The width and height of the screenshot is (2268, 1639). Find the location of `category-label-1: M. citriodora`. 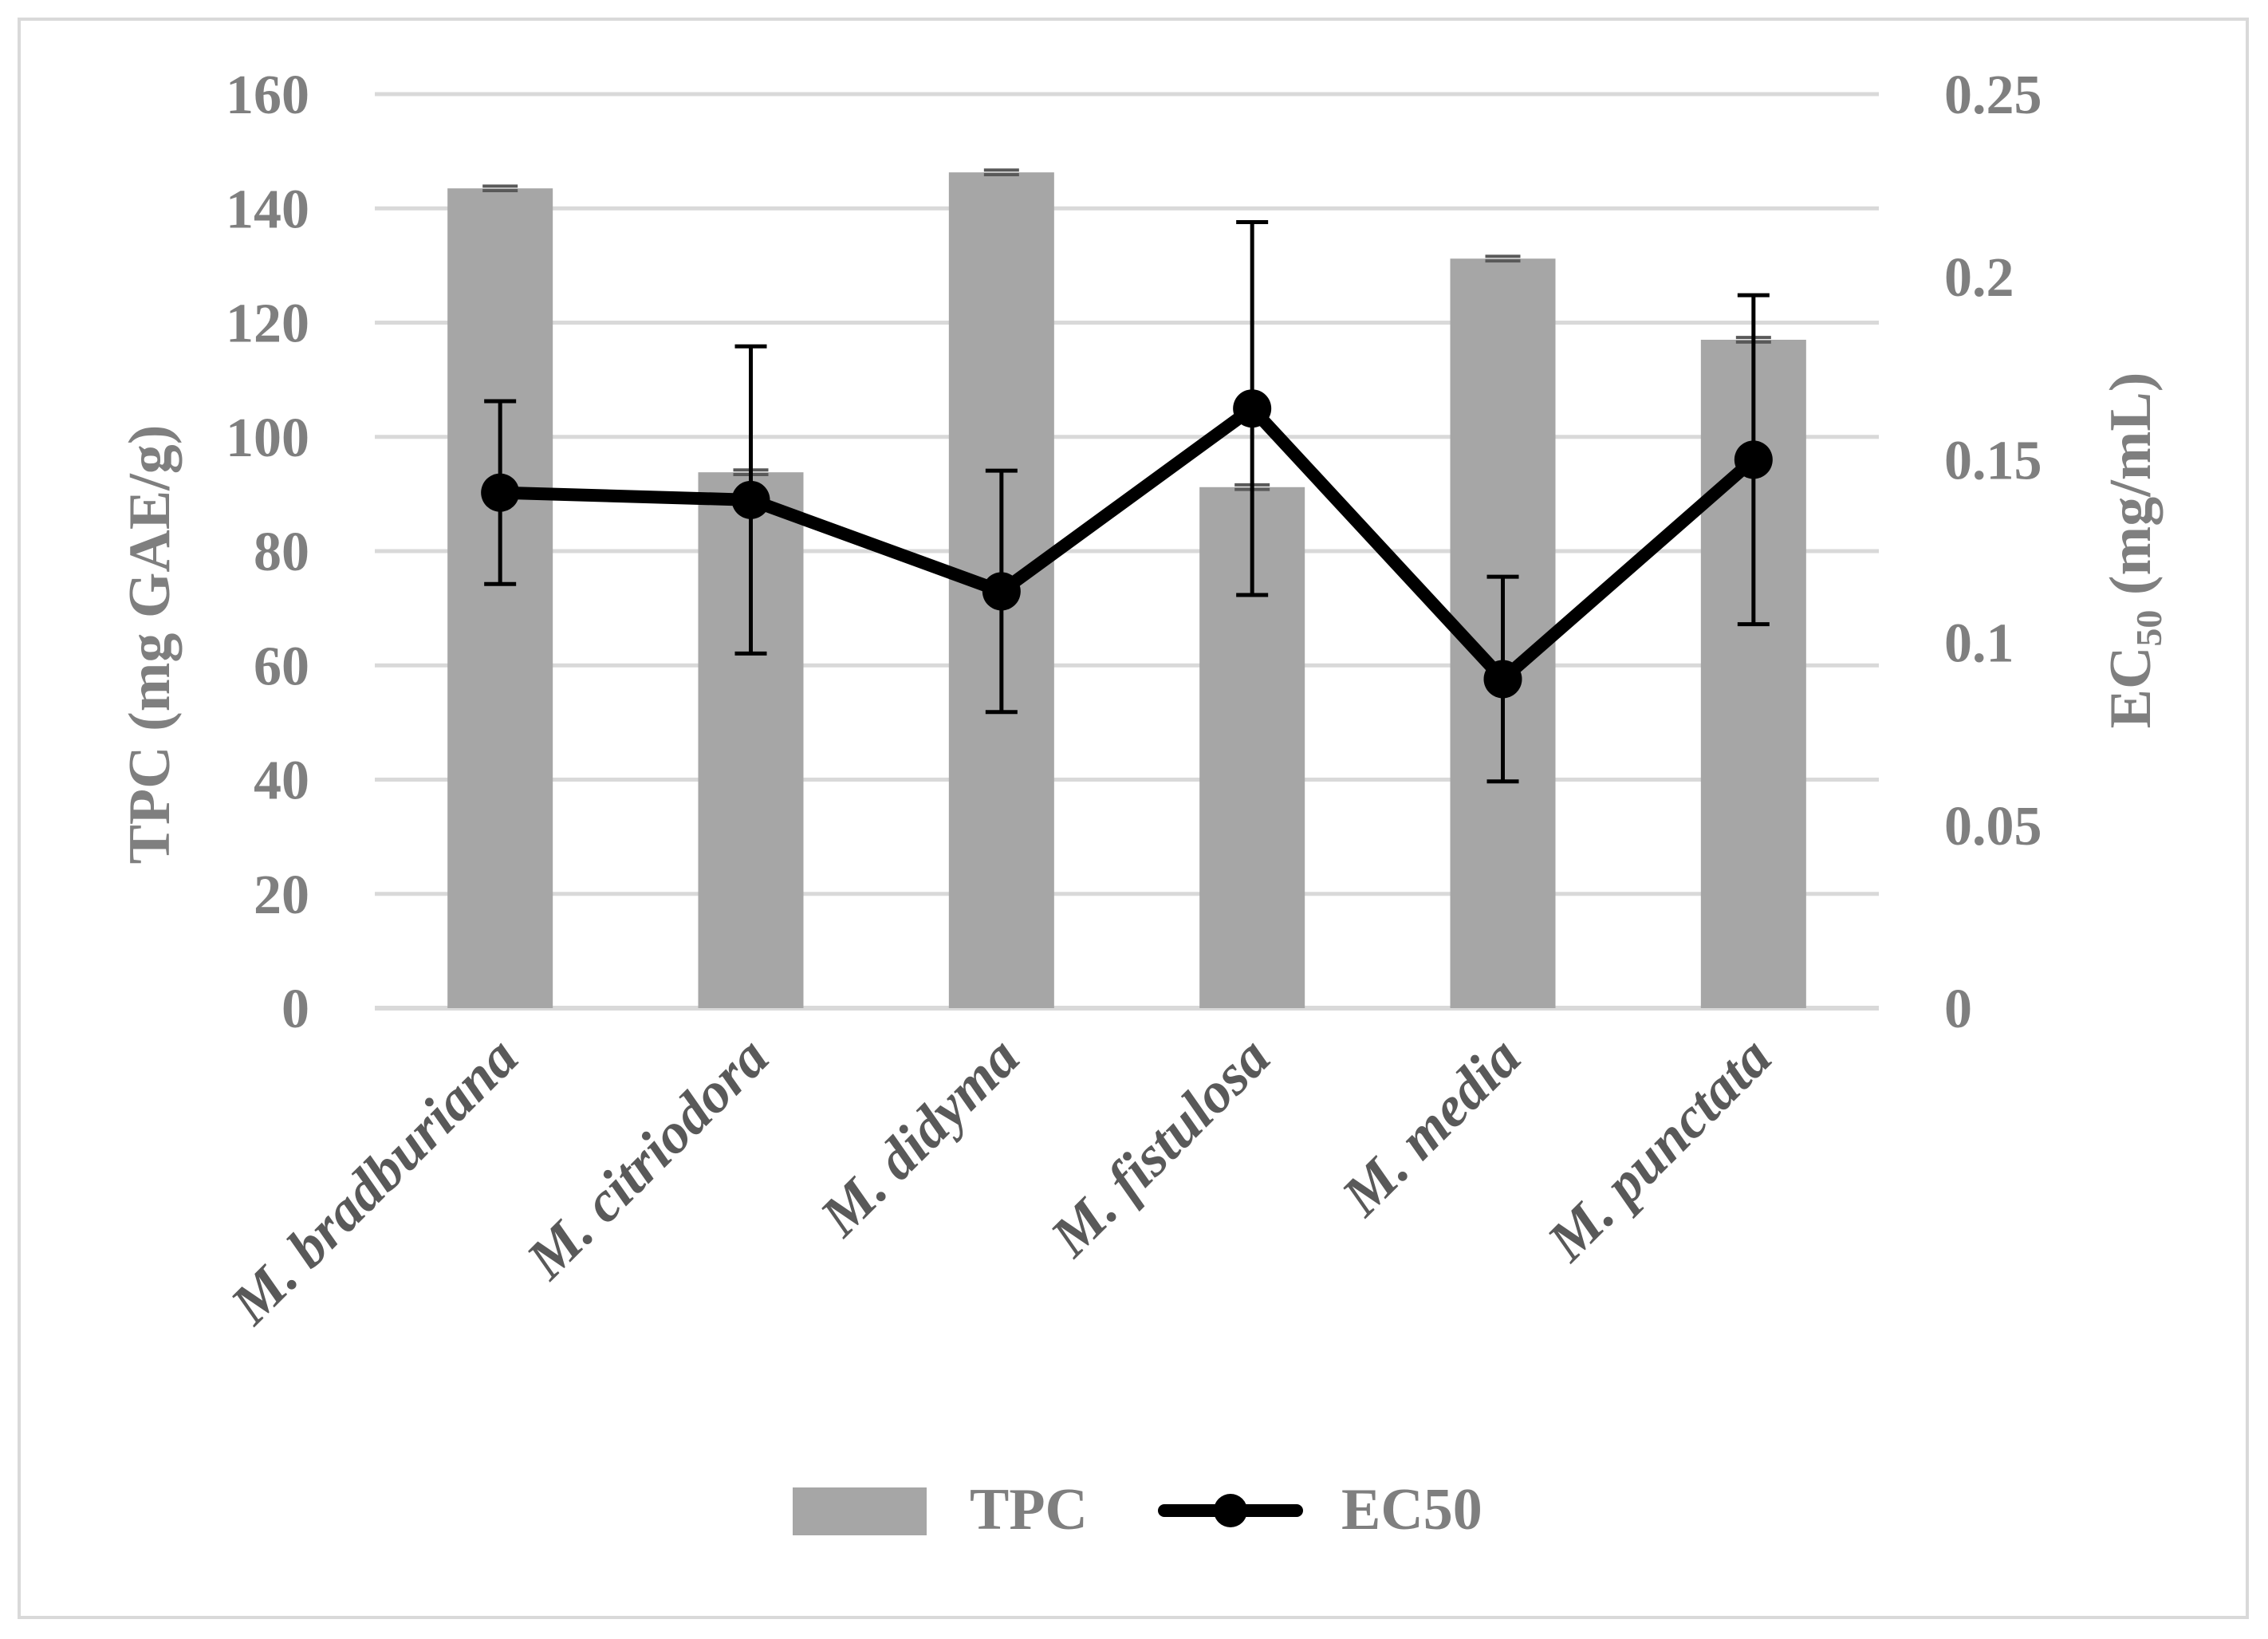

category-label-1: M. citriodora is located at coordinates (647, 1158).